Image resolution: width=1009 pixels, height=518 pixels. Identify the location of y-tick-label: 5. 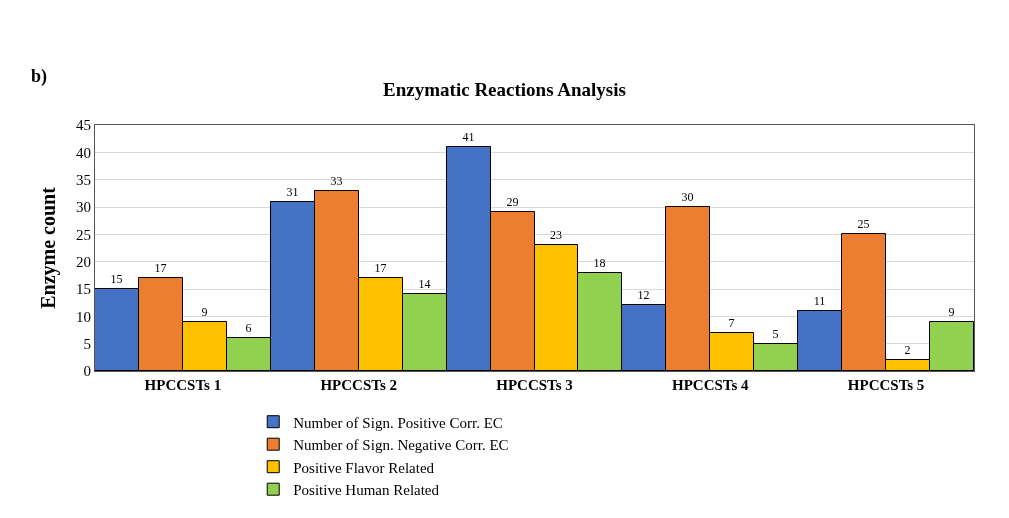
(87, 343).